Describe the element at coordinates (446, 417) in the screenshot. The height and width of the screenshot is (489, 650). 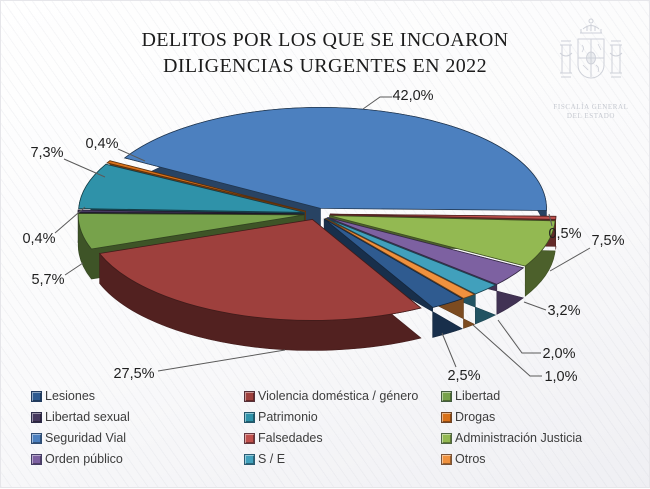
I see `legend-marker-drogas` at that location.